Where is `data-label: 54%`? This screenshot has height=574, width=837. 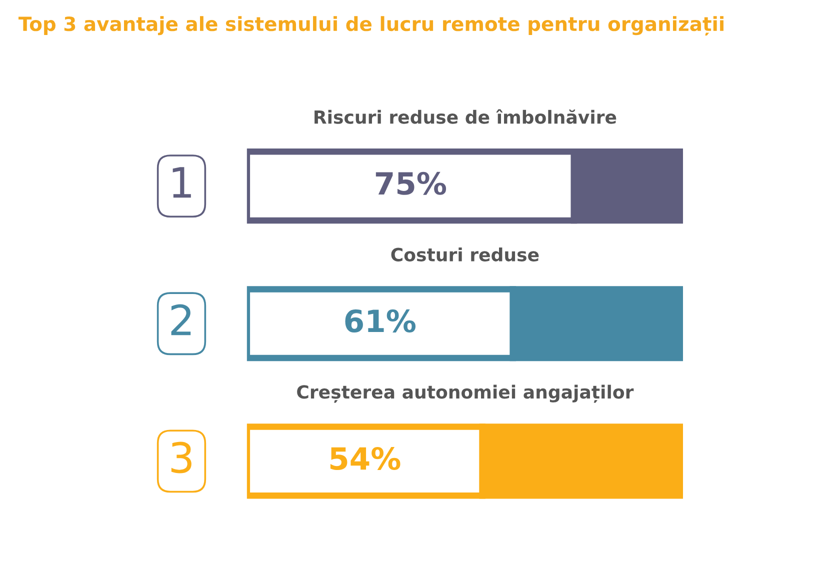
data-label: 54% is located at coordinates (365, 458).